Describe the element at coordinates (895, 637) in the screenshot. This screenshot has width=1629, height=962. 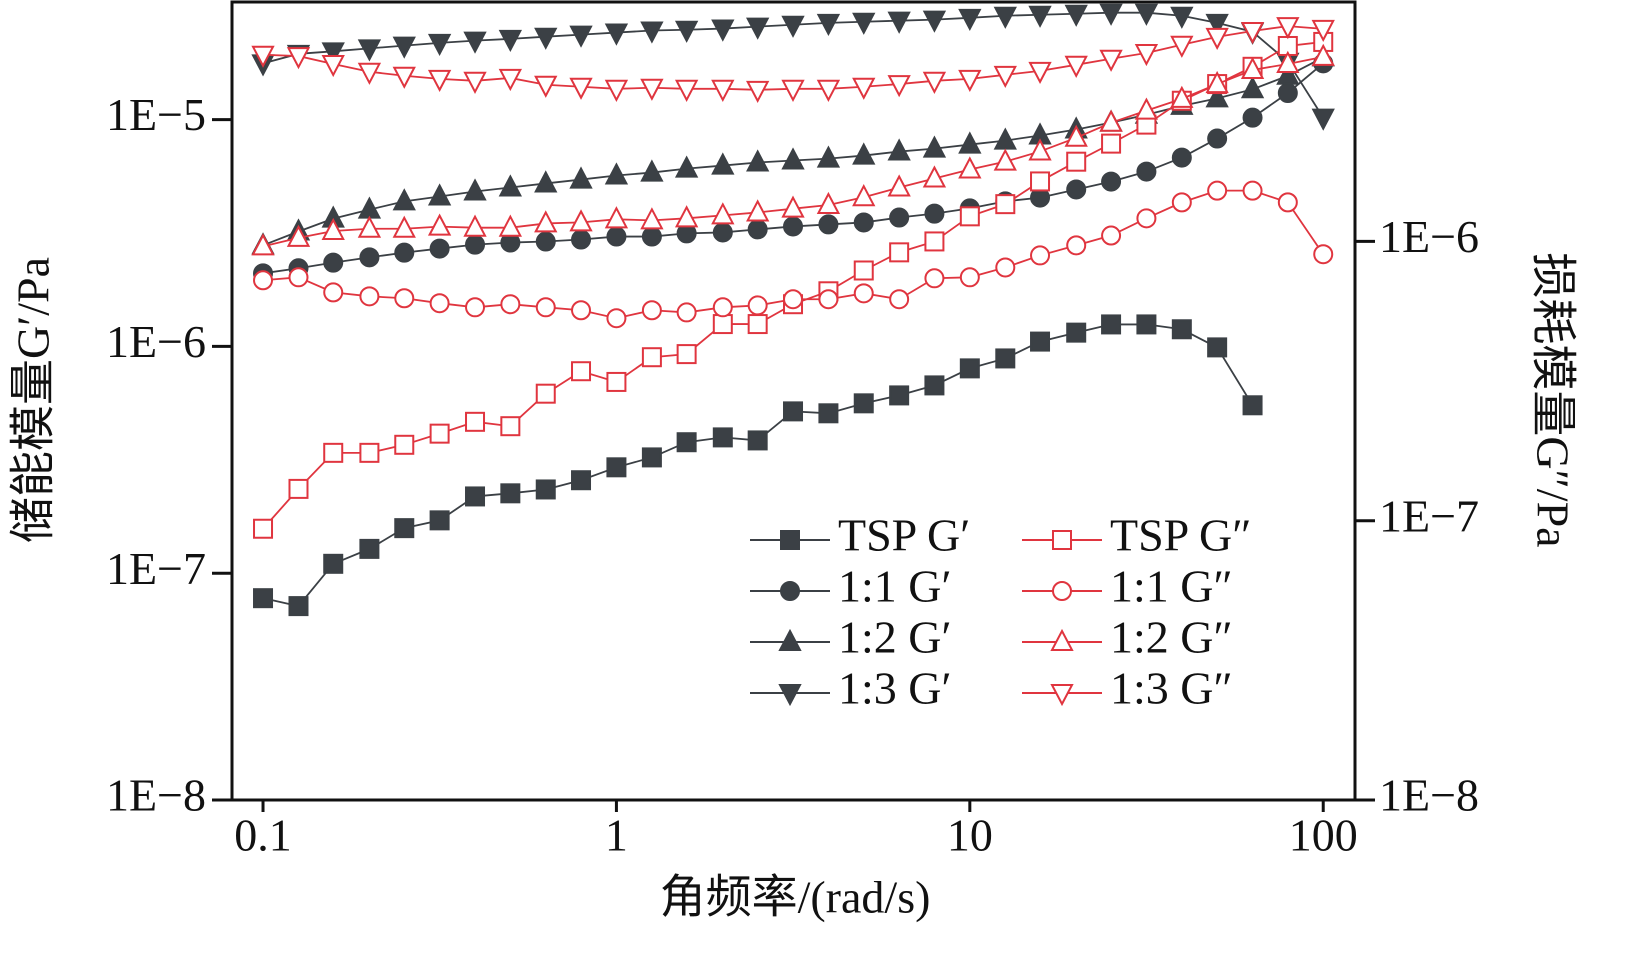
I see `legend-label: 1:2 G′` at that location.